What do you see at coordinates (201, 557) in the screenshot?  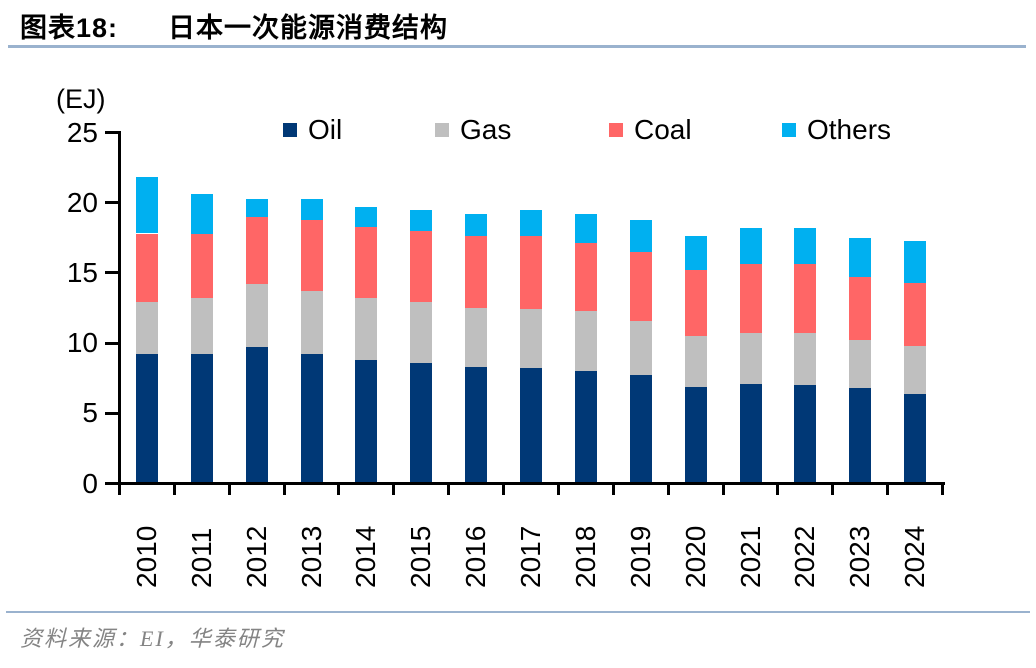 I see `x-tick-label-2011: 2011` at bounding box center [201, 557].